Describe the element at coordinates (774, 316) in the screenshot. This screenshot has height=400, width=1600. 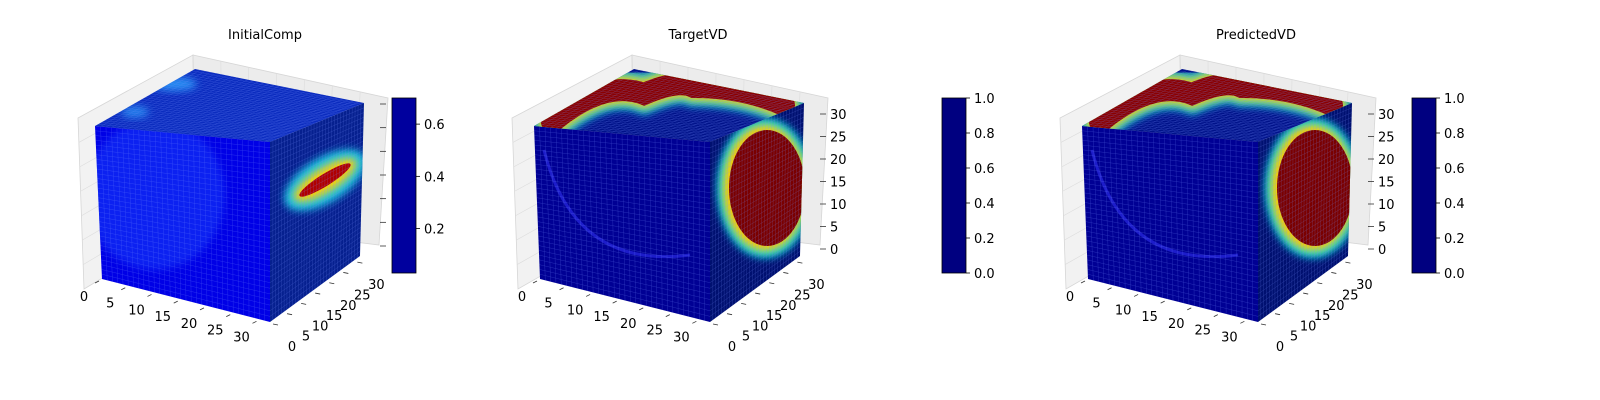
I see `y-tick-label: 15` at that location.